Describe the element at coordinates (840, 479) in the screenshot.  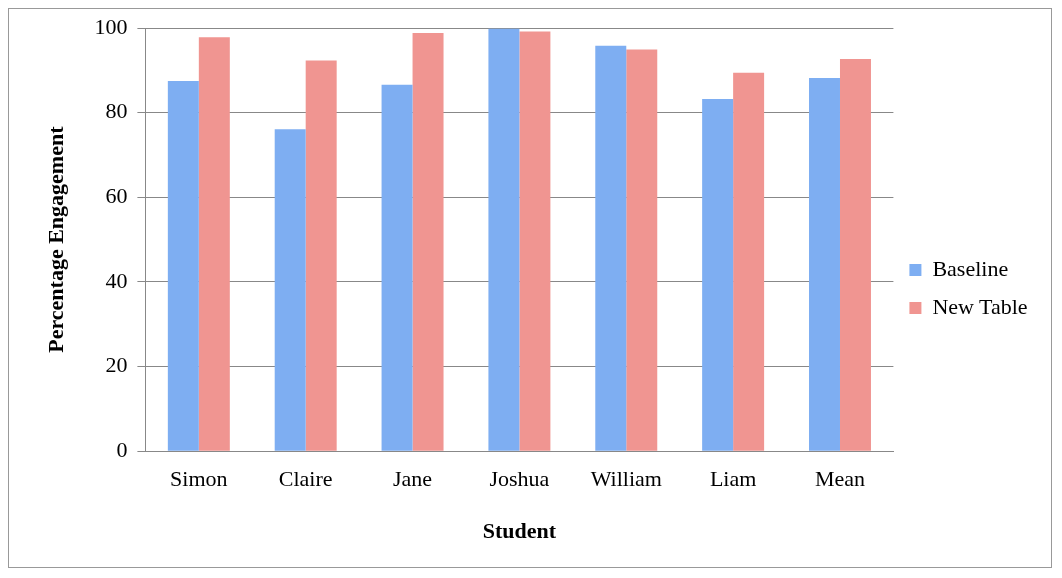
I see `x-tick-label: Mean` at that location.